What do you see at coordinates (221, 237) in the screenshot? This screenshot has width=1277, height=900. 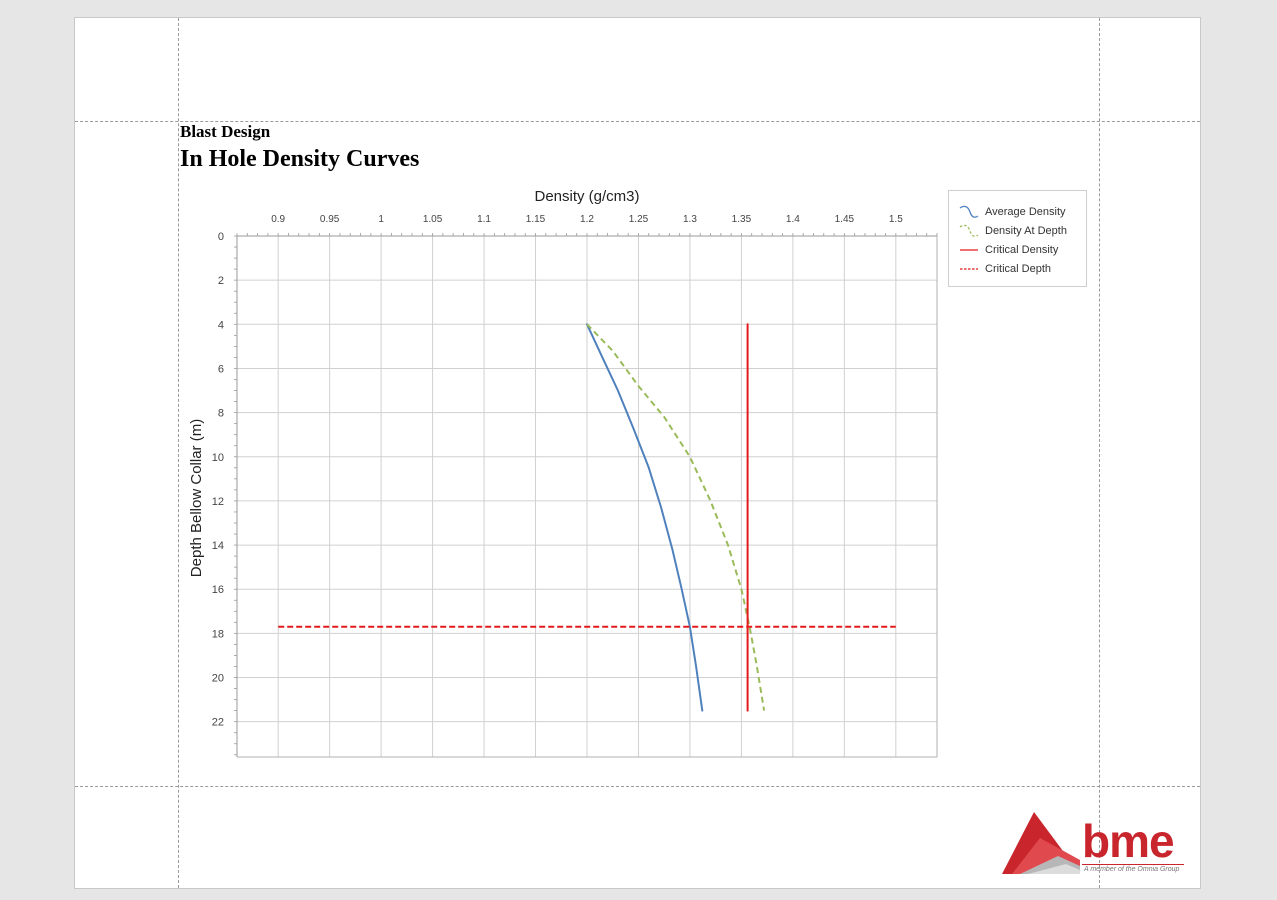 I see `y-tick-label: 0` at bounding box center [221, 237].